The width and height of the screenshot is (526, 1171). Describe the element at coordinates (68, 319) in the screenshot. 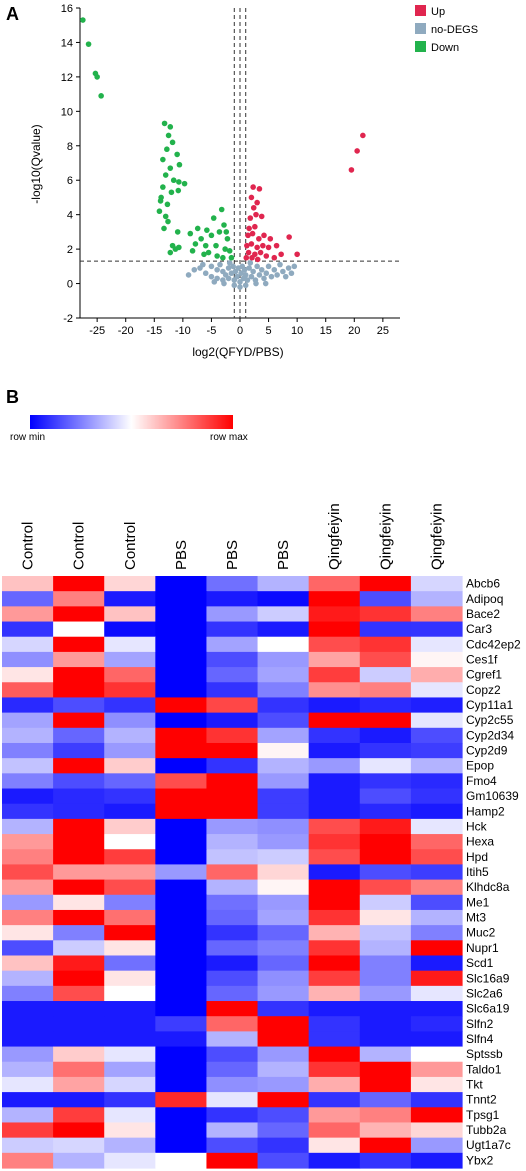

I see `y-tick-label: -2` at that location.